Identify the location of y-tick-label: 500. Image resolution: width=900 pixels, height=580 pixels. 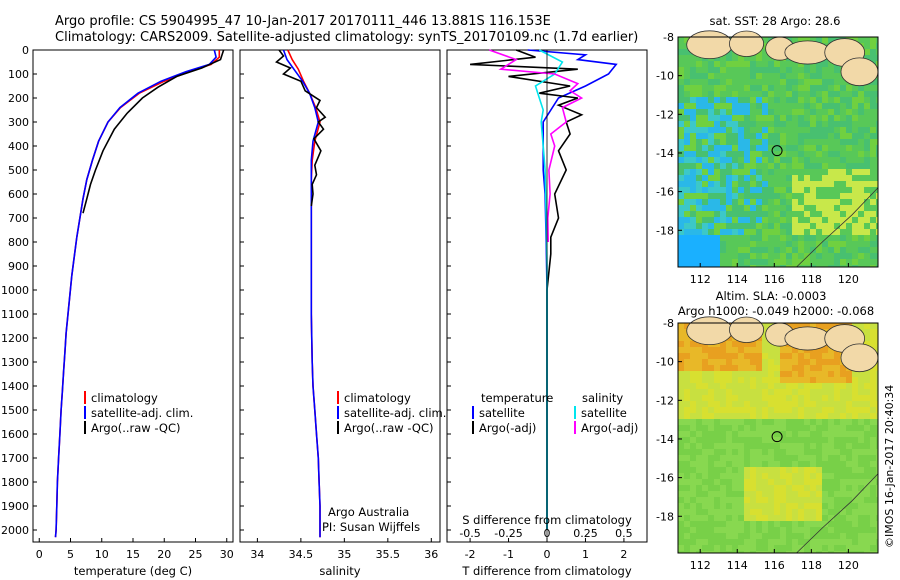
(18, 170).